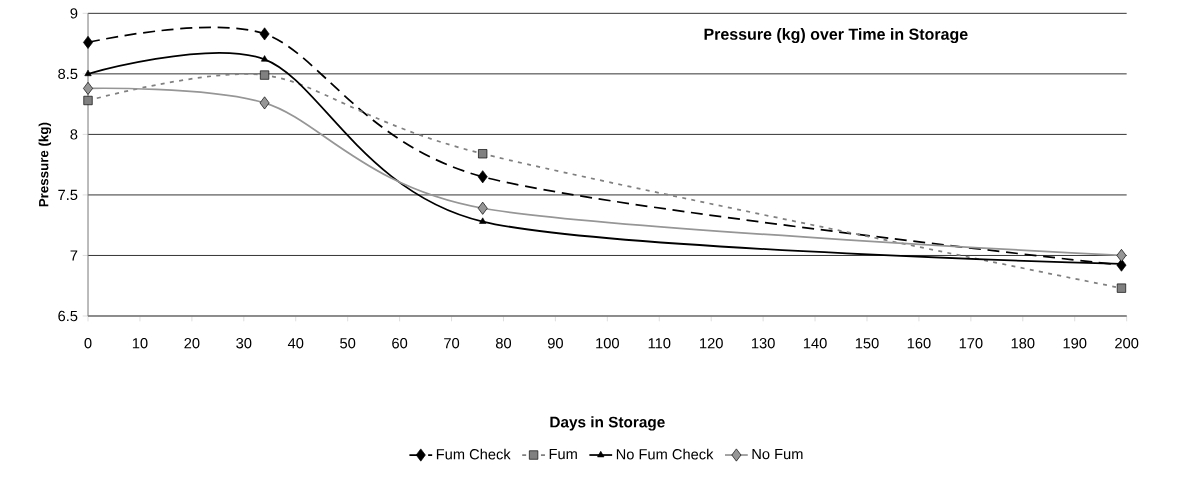 The image size is (1190, 485). What do you see at coordinates (665, 454) in the screenshot?
I see `legend-label: No Fum Check` at bounding box center [665, 454].